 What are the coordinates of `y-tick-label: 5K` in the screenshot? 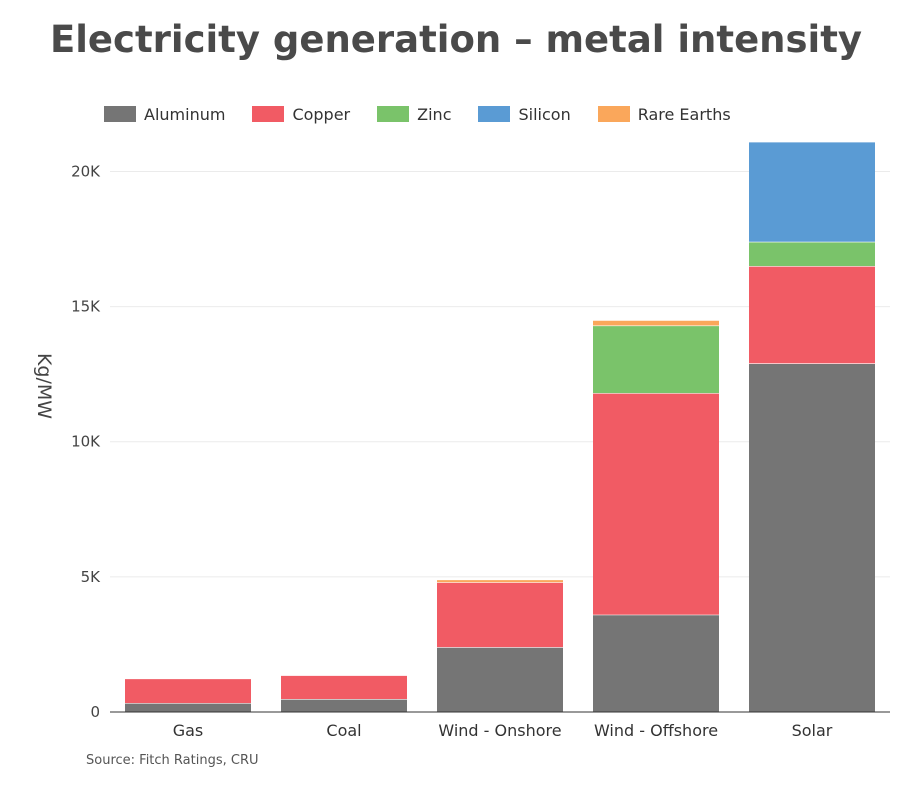 It's located at (91, 577).